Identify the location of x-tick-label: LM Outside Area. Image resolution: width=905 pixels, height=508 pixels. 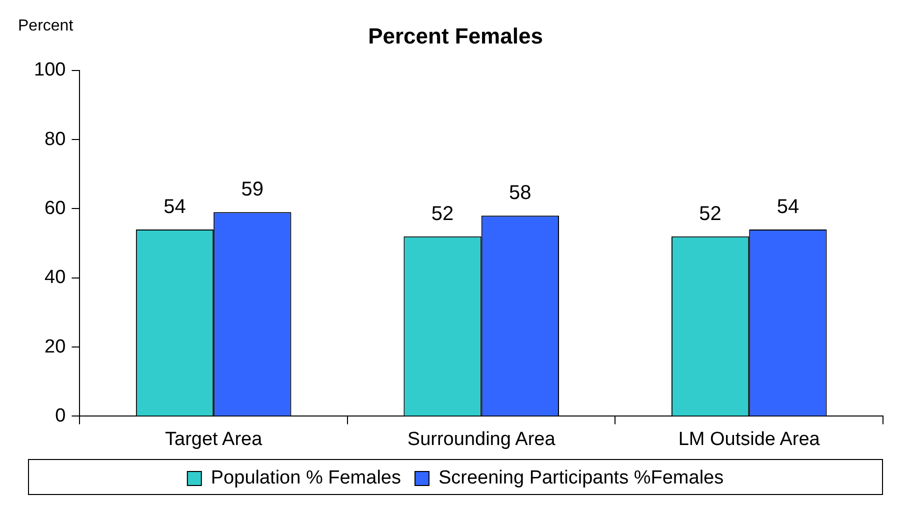
(749, 439).